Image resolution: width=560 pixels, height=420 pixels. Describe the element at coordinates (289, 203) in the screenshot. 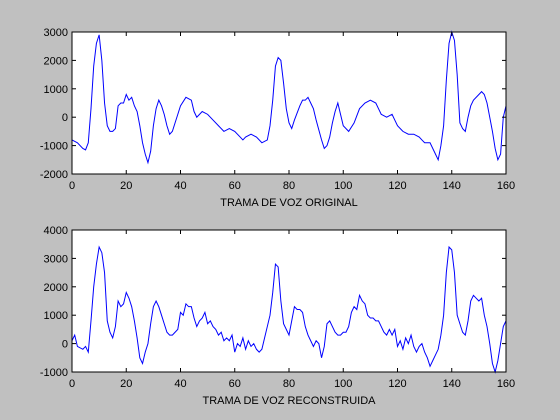

I see `x-axis-label: TRAMA DE VOZ ORIGINAL` at that location.